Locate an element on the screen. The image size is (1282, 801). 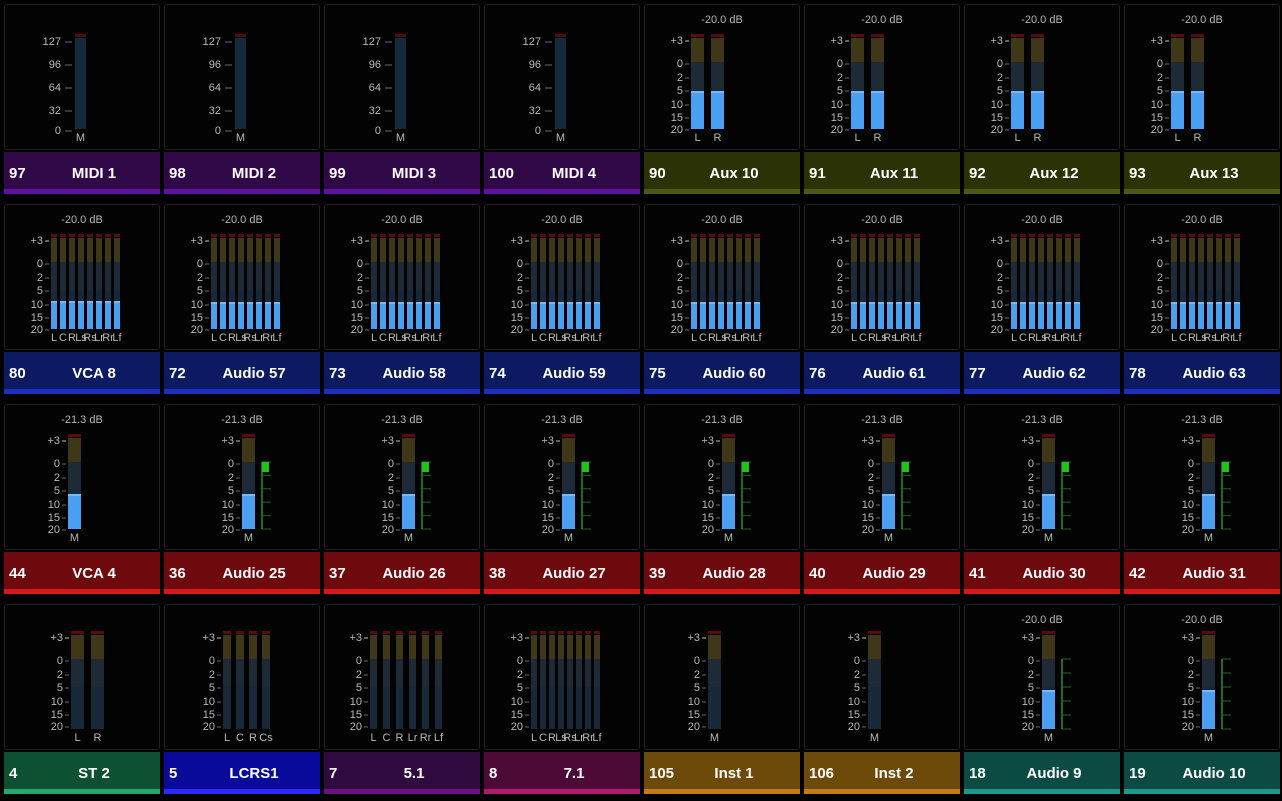
channel-tile-41: -21.3 dB +3 0 2 5 10 15 20 M 41 Audio 30 is located at coordinates (1042, 502).